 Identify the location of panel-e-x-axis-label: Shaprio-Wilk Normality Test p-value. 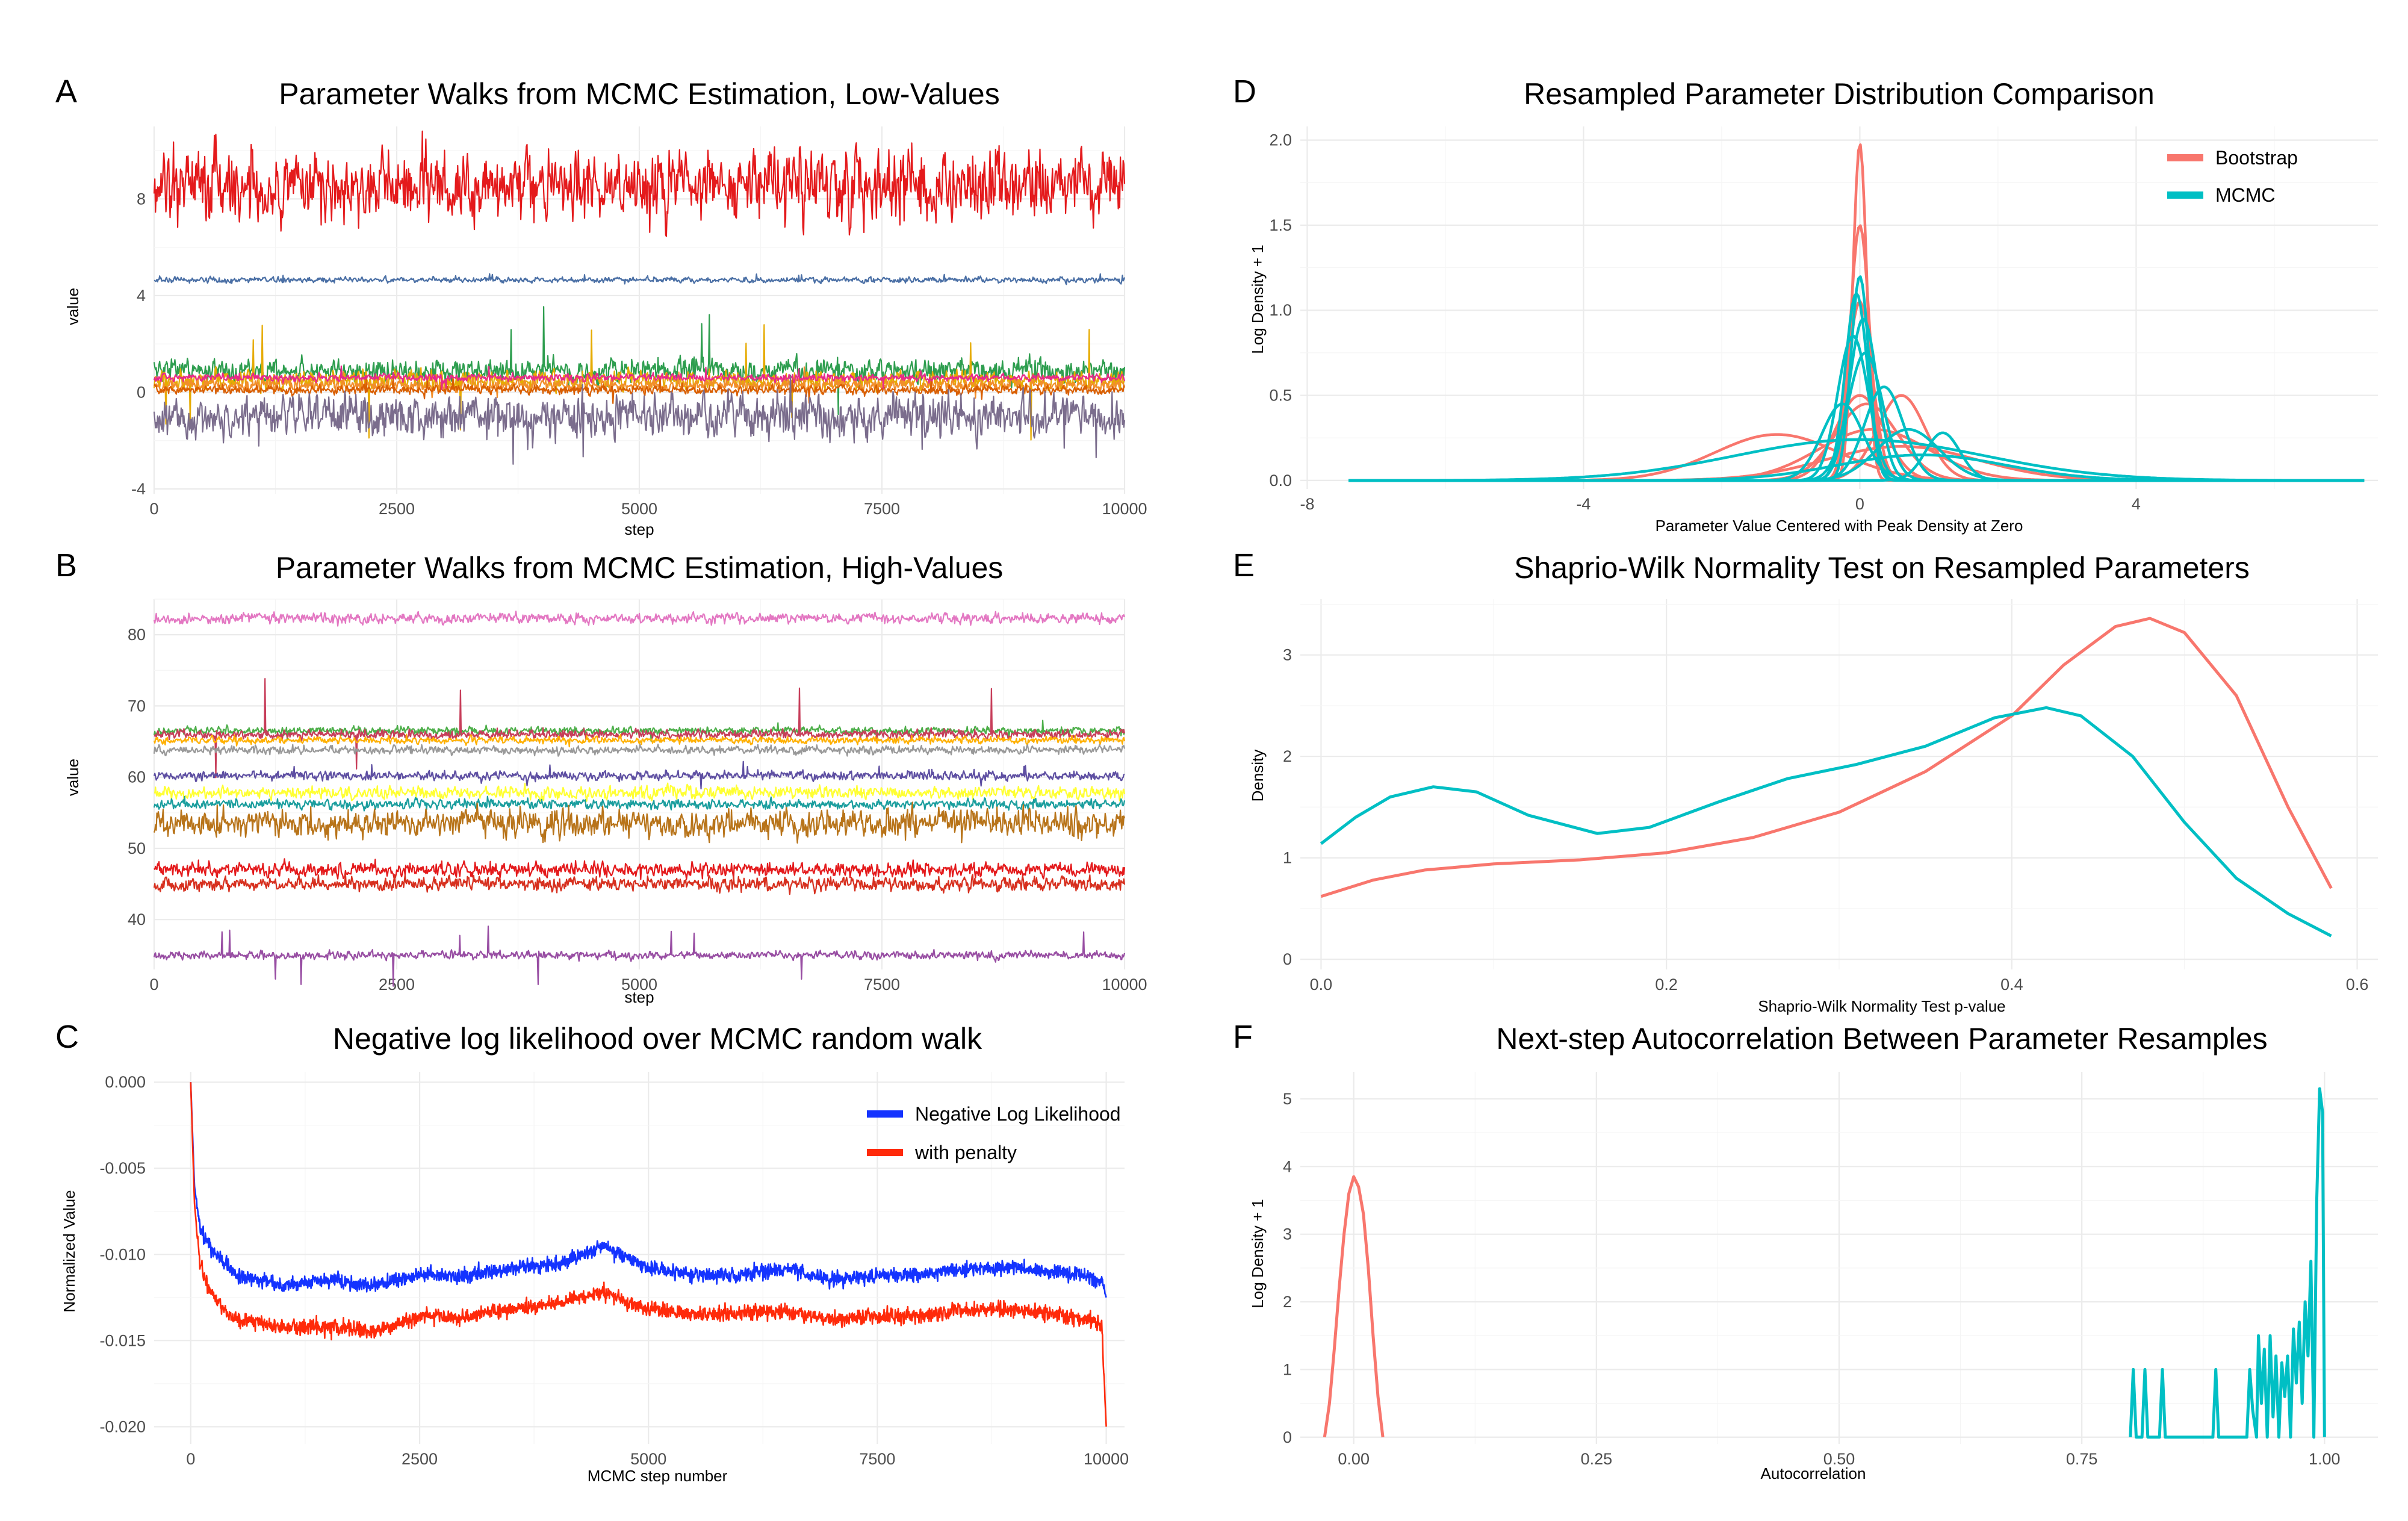
(1881, 1006).